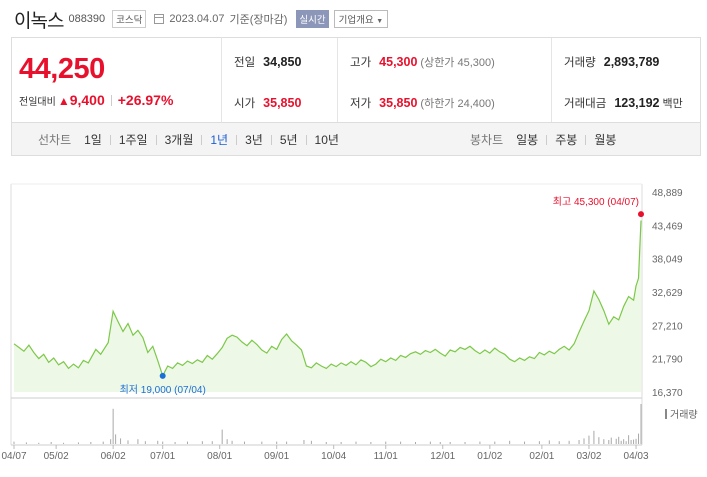 The height and width of the screenshot is (477, 707). Describe the element at coordinates (245, 104) in the screenshot. I see `open-label: 시가` at that location.